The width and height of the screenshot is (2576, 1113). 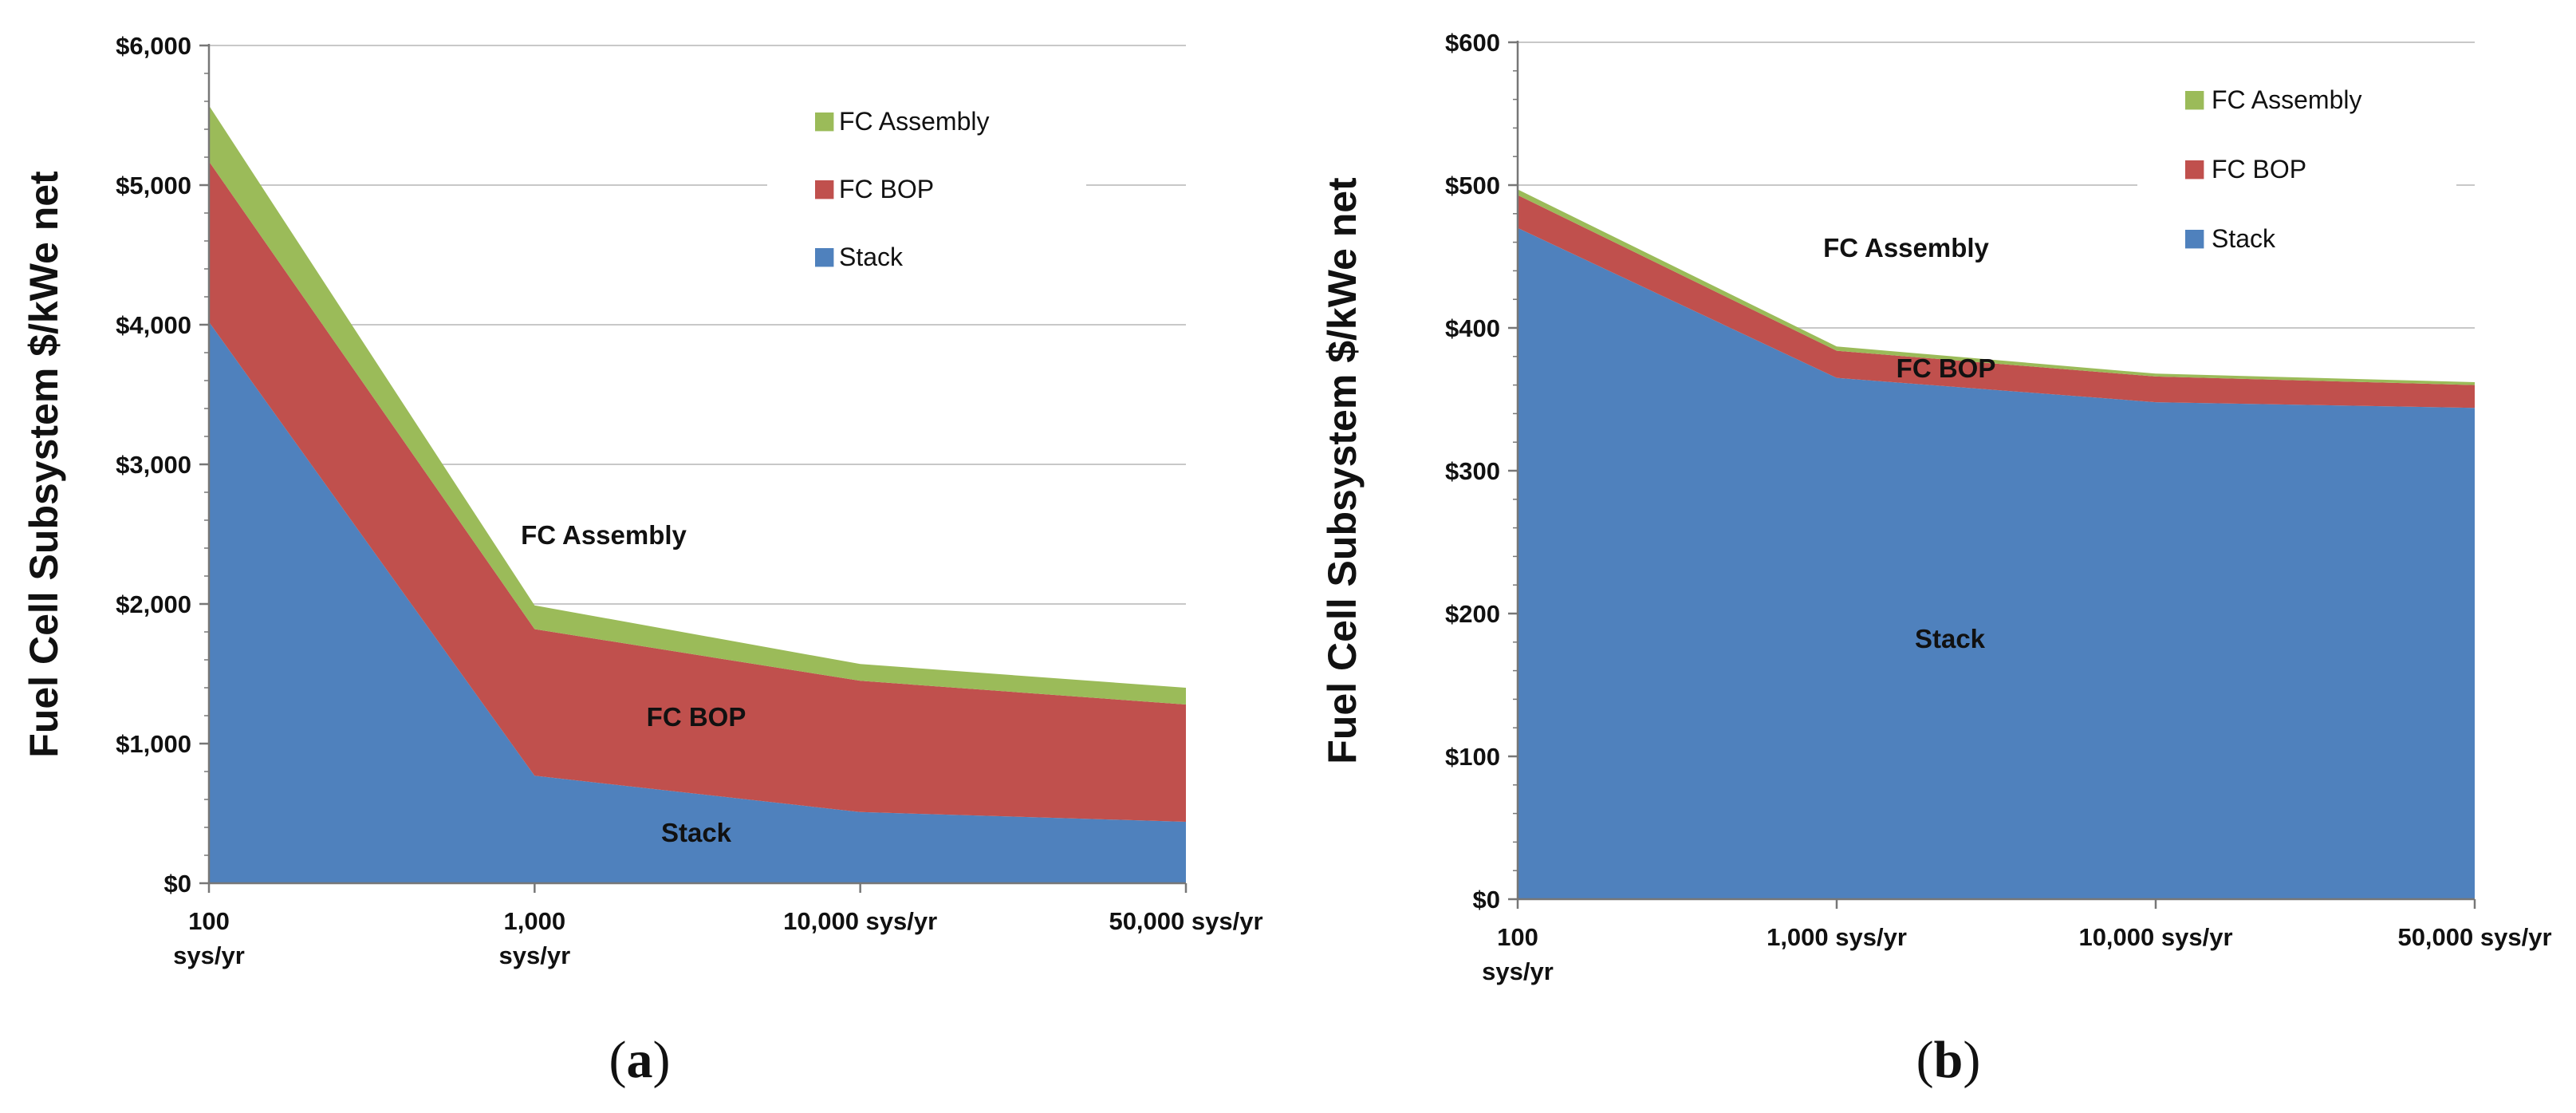 I want to click on x-tick-label: 1,000 sys/yr, so click(x=1837, y=937).